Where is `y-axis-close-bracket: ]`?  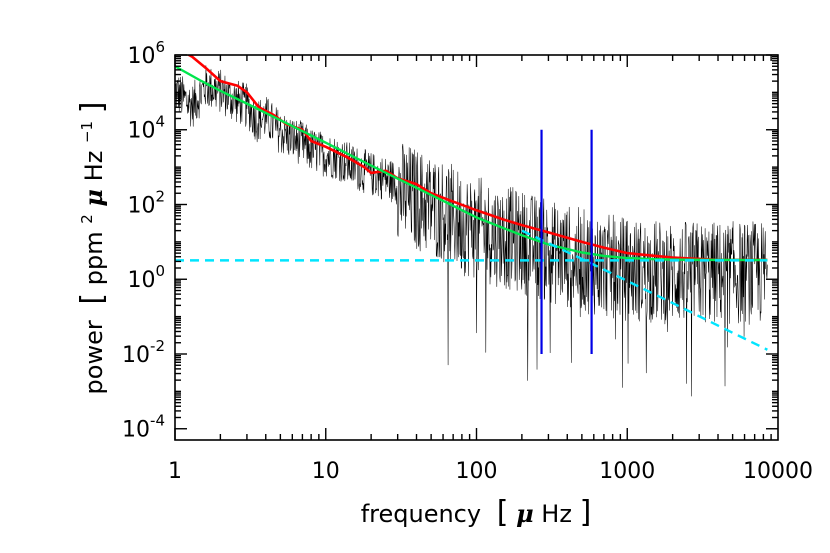 y-axis-close-bracket: ] is located at coordinates (92, 108).